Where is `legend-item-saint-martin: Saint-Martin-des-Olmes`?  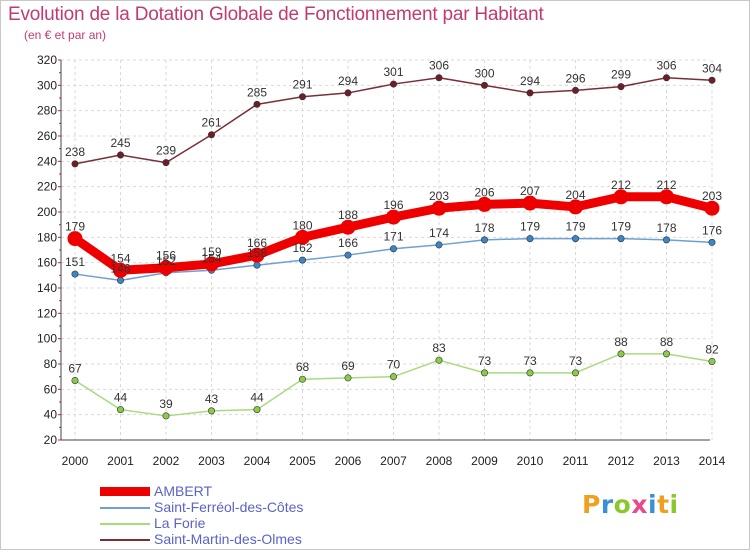
legend-item-saint-martin: Saint-Martin-des-Olmes is located at coordinates (230, 539).